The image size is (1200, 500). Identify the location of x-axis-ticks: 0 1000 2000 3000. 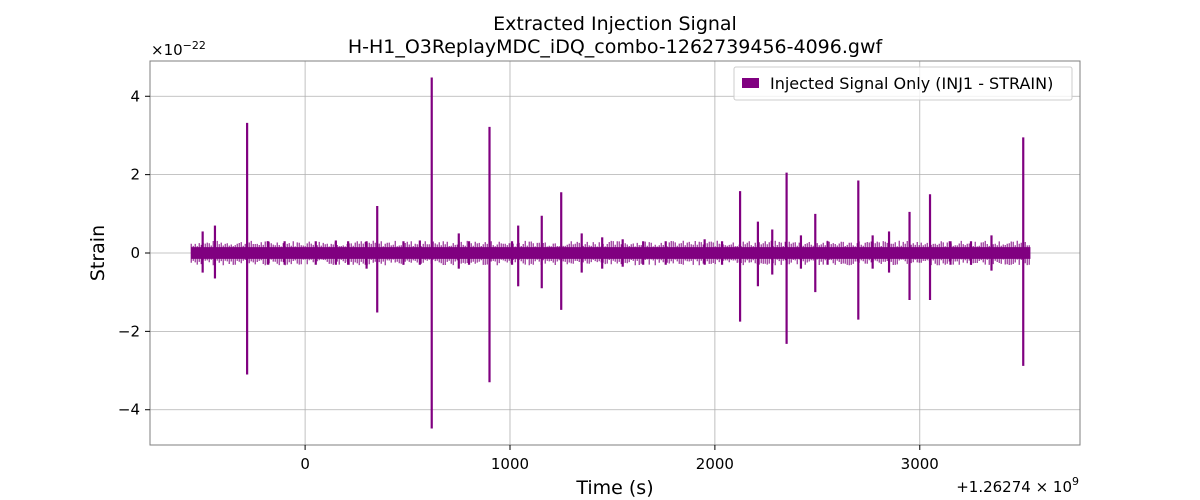
(619, 459).